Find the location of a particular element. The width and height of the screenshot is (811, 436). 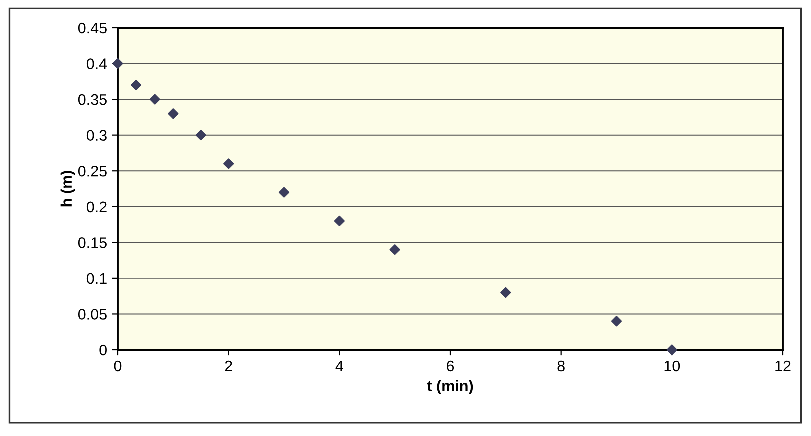

y-tick-label: 0.3 is located at coordinates (96, 136).